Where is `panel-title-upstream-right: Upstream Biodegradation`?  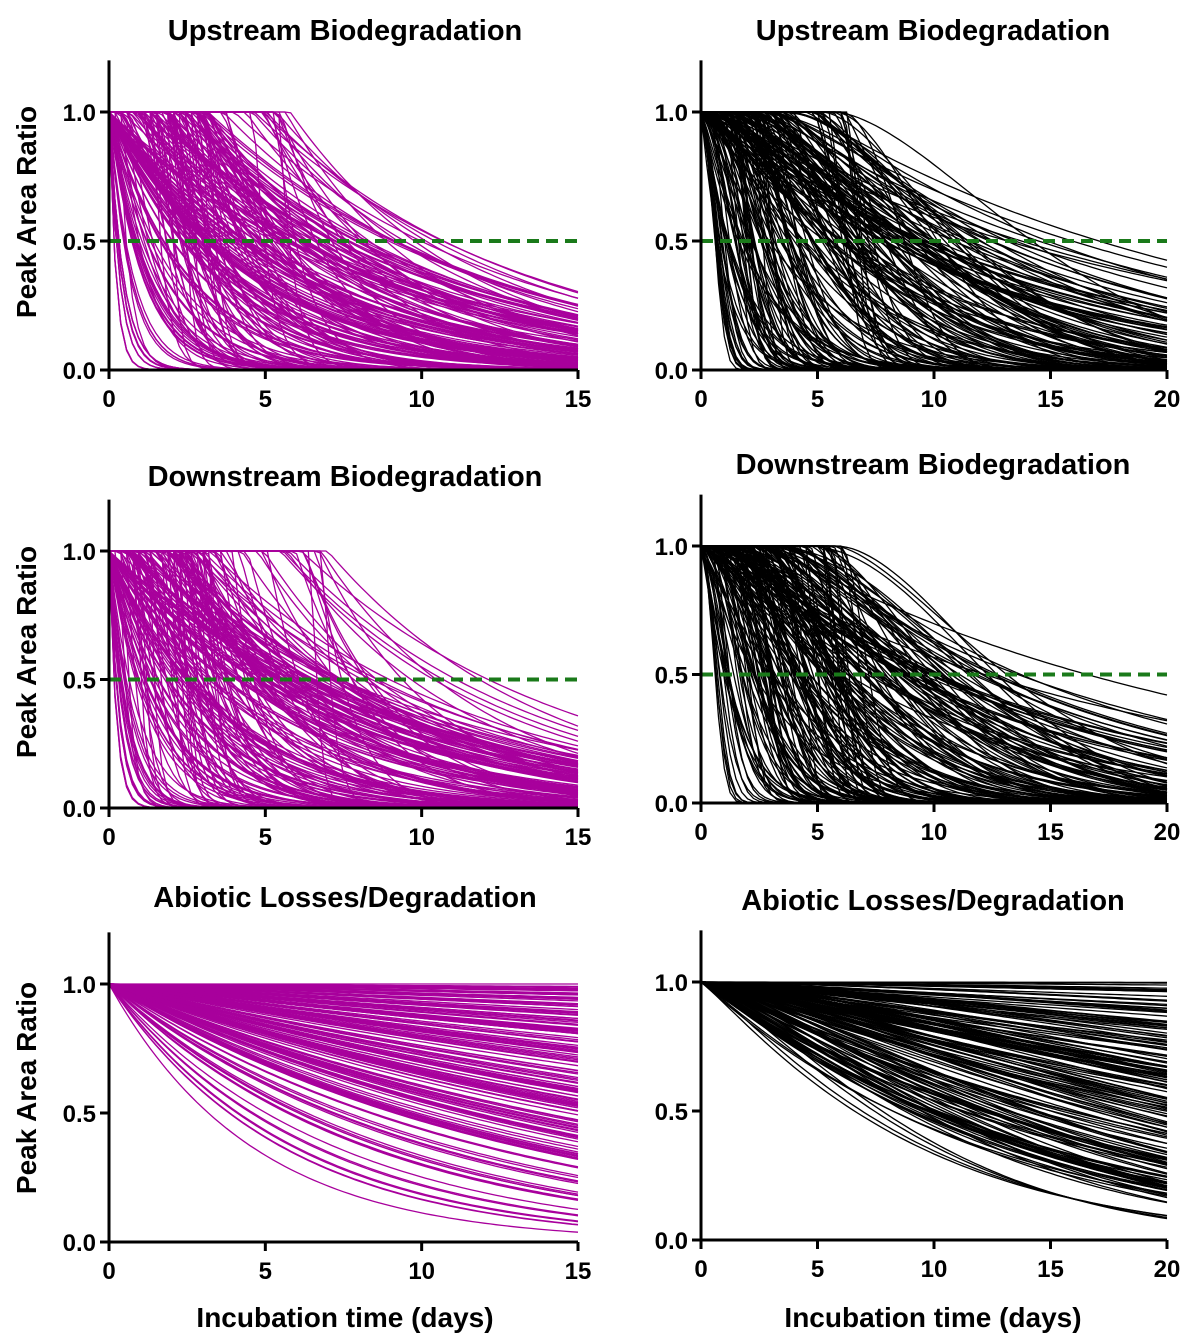
panel-title-upstream-right: Upstream Biodegradation is located at coordinates (933, 31).